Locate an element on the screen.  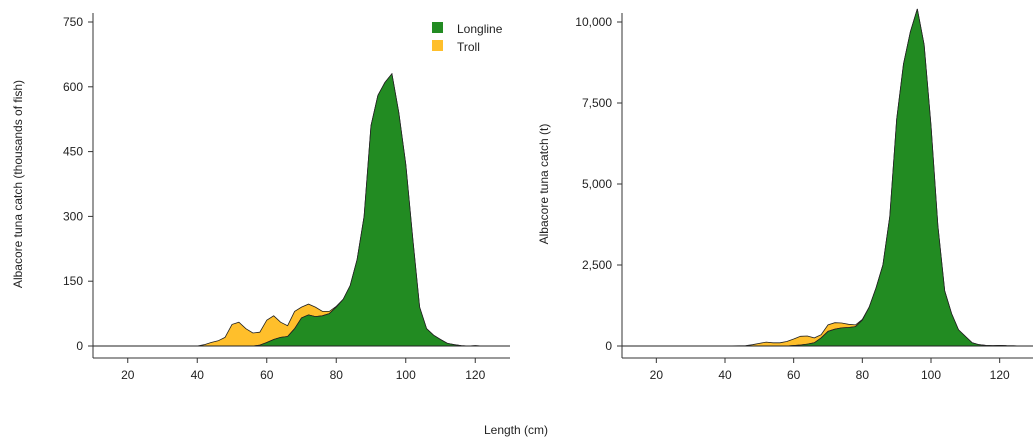
y-tick-label-right: 0 is located at coordinates (608, 346).